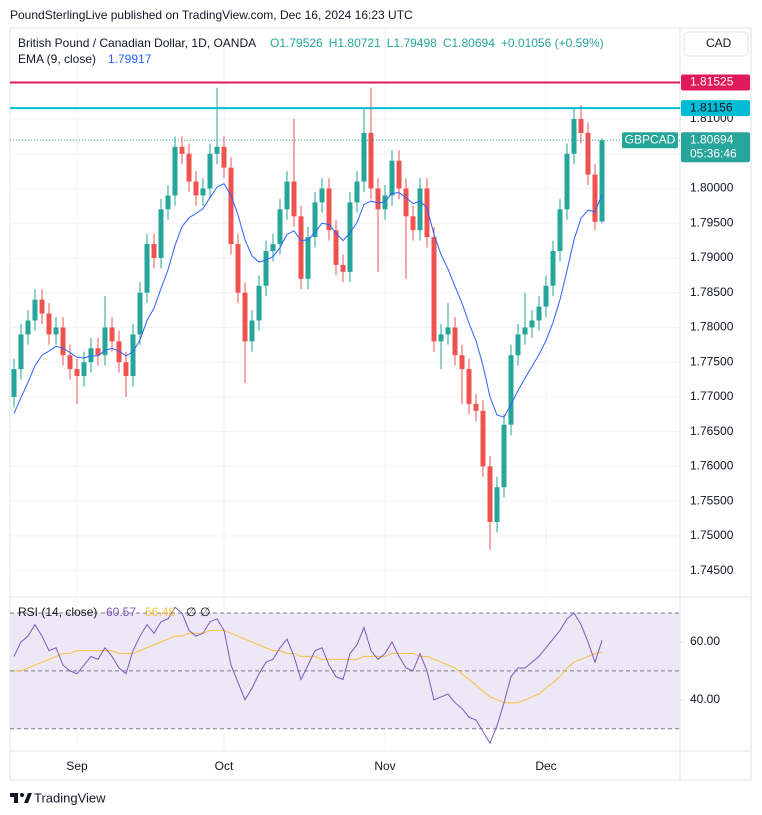  I want to click on currency-button, so click(716, 44).